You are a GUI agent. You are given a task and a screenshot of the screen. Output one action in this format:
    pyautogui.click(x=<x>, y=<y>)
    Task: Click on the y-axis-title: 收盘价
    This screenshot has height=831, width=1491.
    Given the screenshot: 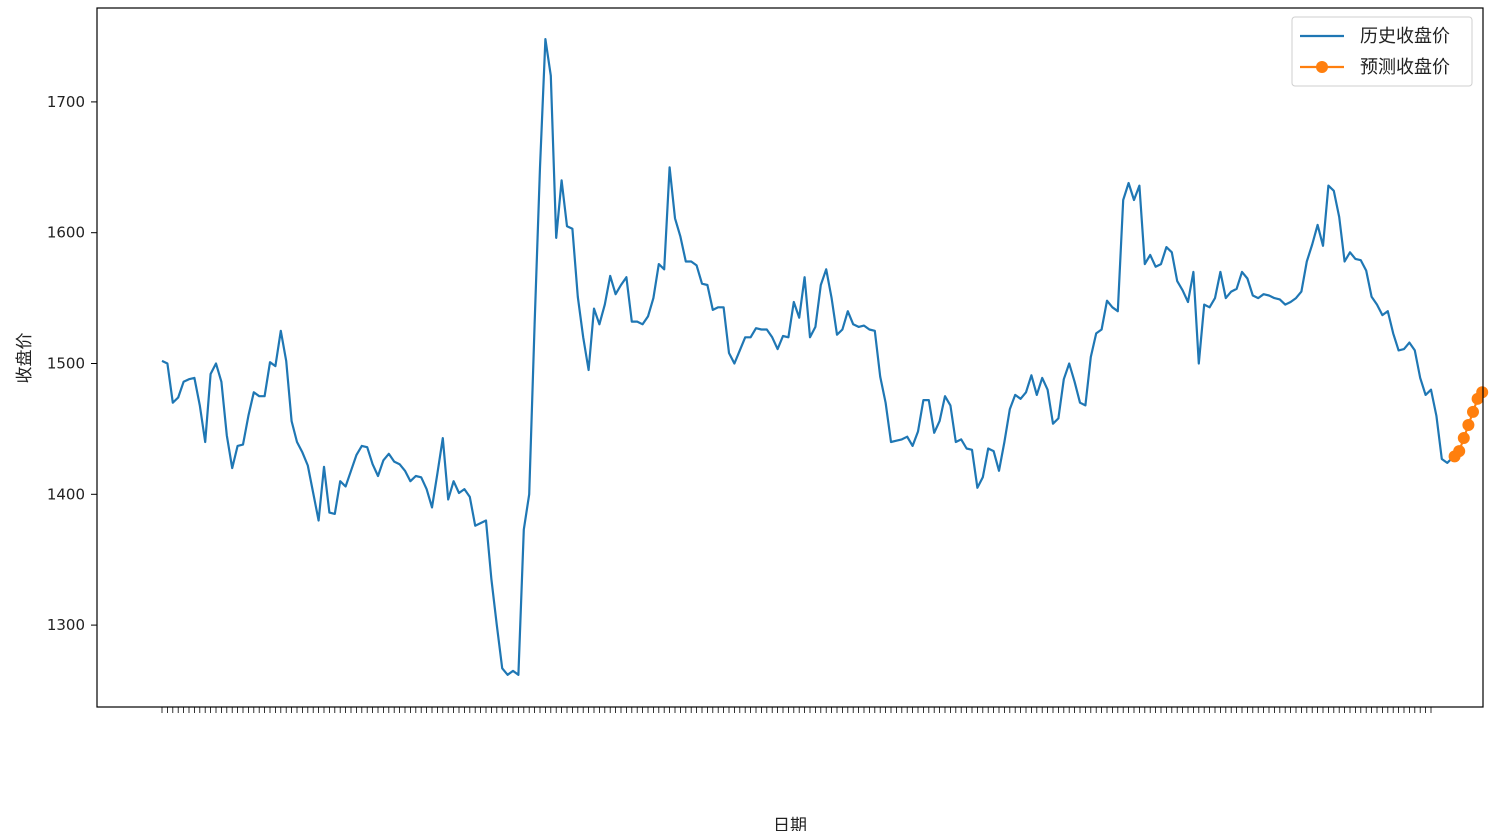 What is the action you would take?
    pyautogui.click(x=25, y=358)
    